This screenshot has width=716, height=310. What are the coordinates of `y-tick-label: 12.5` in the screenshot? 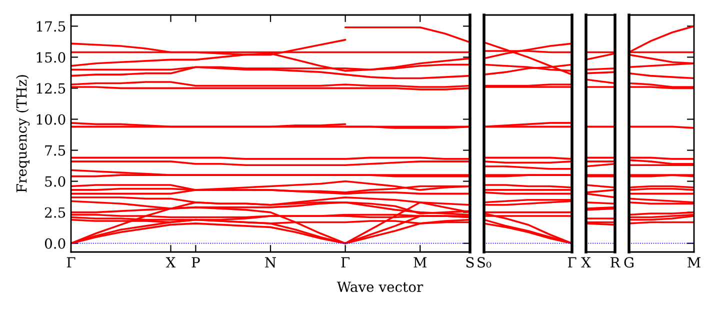 It's located at (51, 88).